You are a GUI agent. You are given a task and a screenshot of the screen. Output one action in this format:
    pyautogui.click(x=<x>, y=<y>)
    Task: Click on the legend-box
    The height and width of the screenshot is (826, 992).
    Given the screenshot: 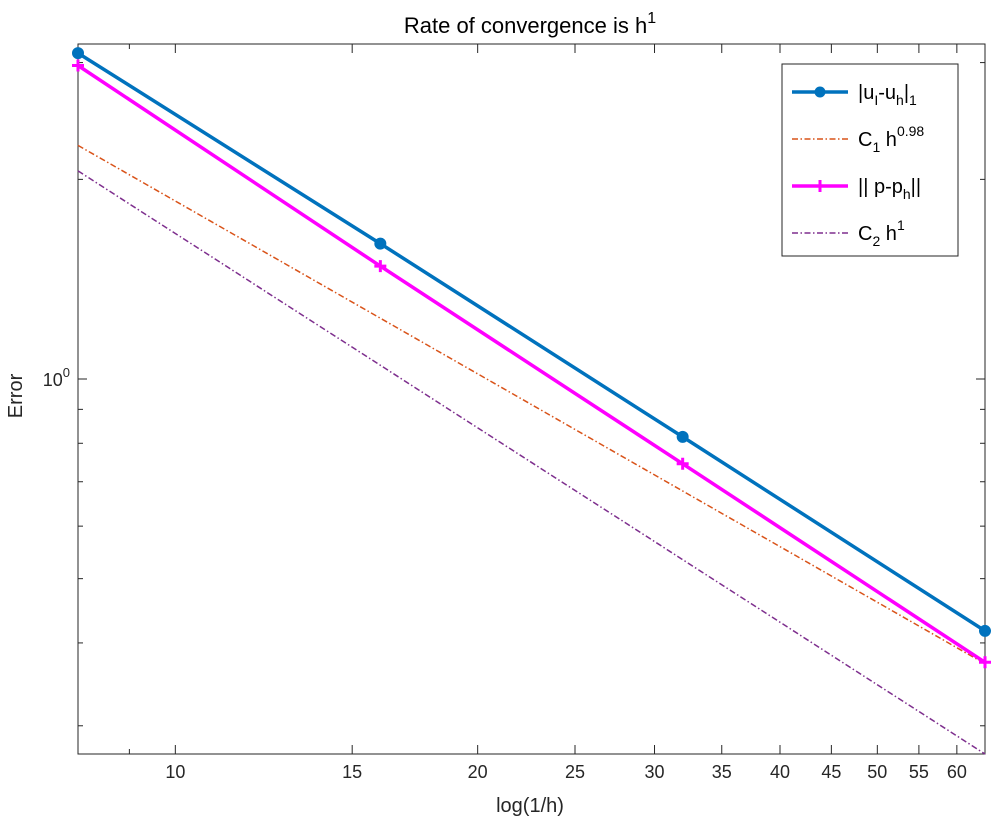 What is the action you would take?
    pyautogui.click(x=870, y=160)
    